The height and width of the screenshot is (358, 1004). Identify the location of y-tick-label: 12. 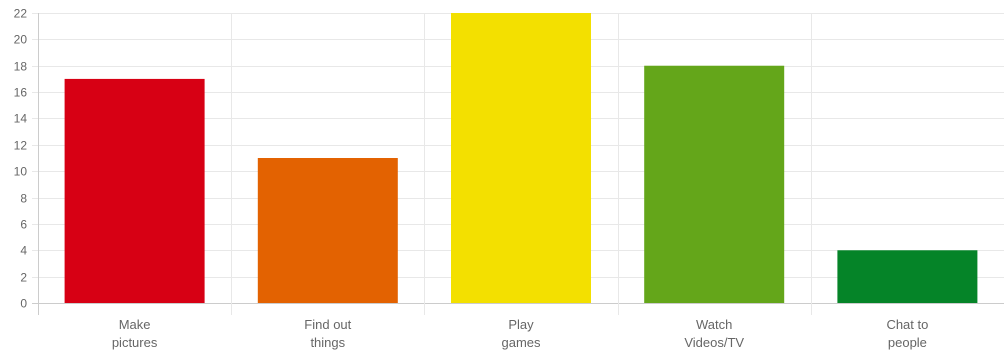
(21, 146).